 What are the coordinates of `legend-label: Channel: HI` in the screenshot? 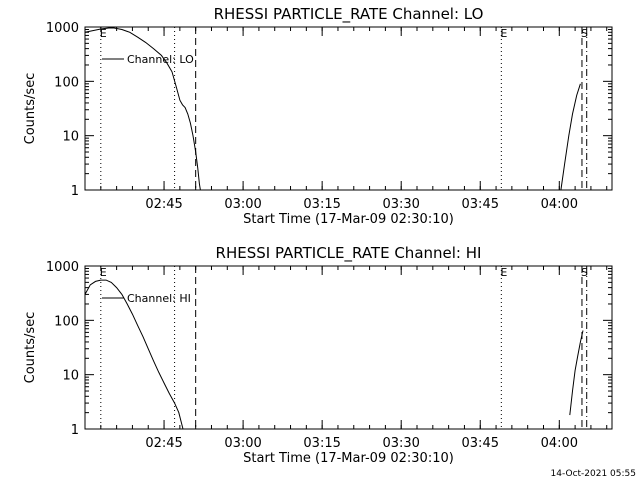 It's located at (159, 298).